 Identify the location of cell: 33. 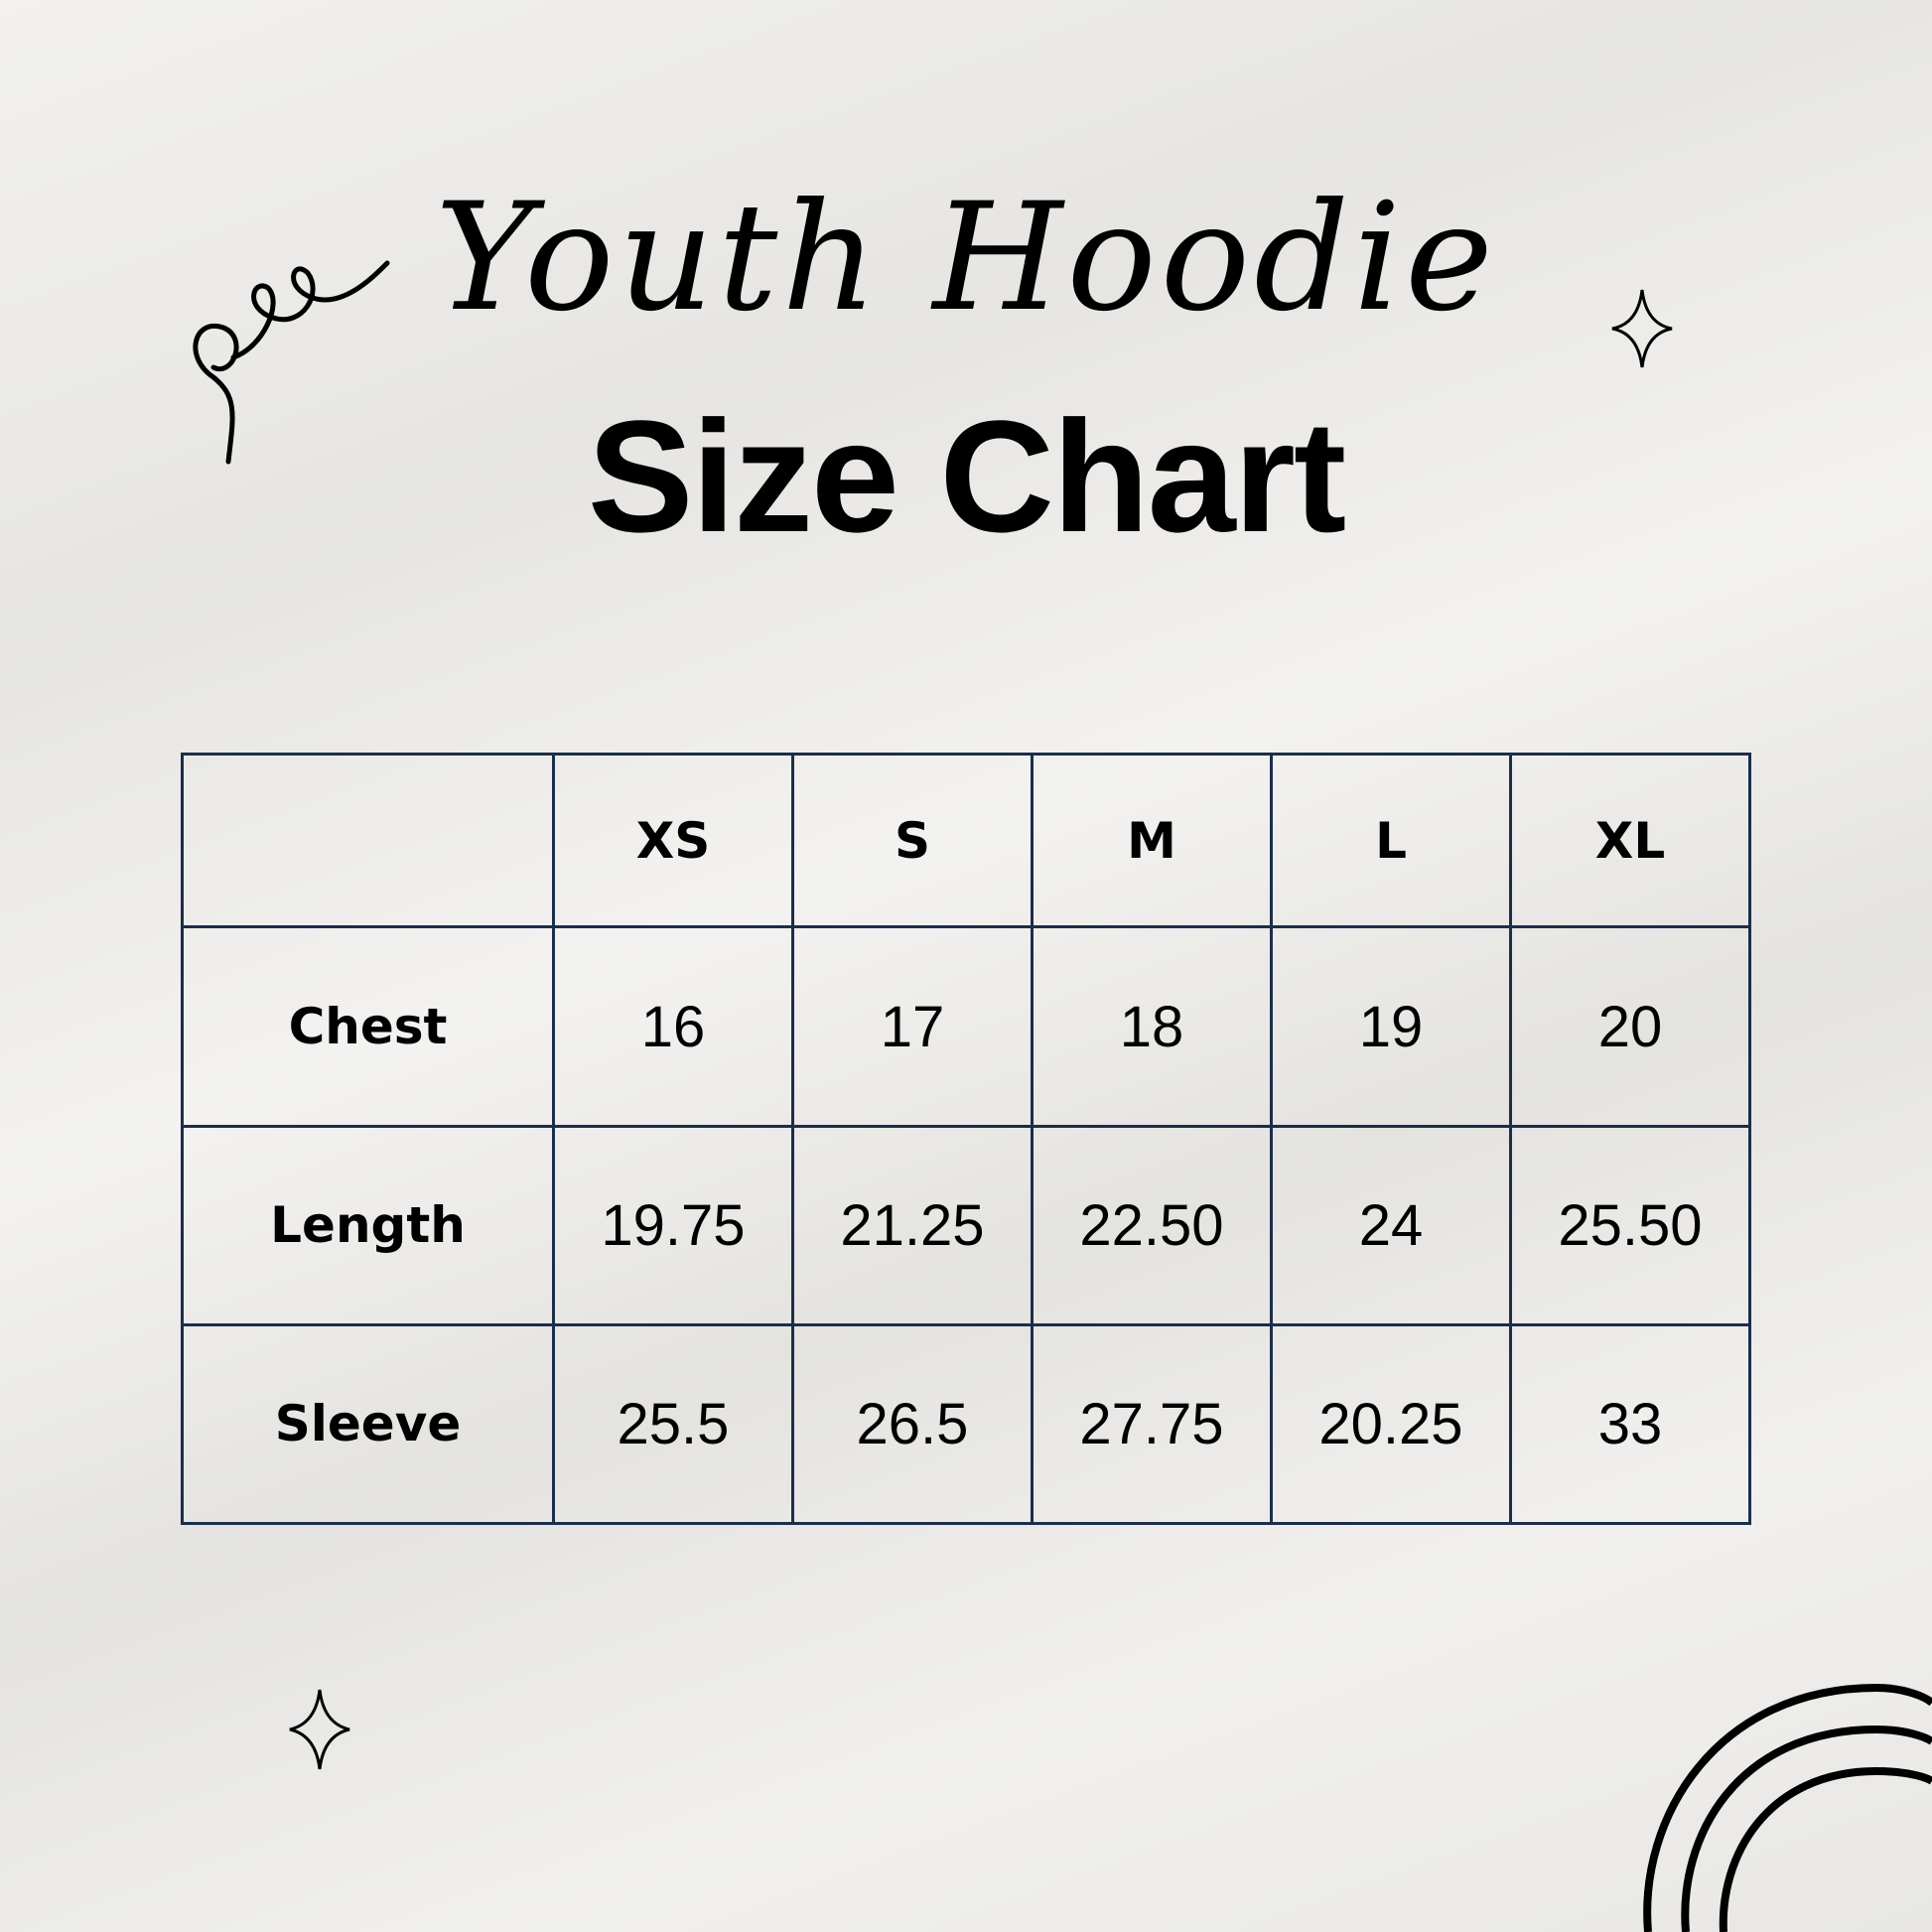
(1630, 1424).